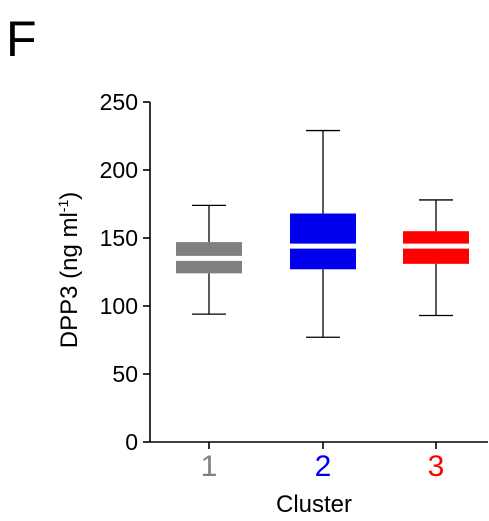 This screenshot has height=521, width=489. I want to click on y-axis-title: DPP3 (ng ml-1), so click(69, 270).